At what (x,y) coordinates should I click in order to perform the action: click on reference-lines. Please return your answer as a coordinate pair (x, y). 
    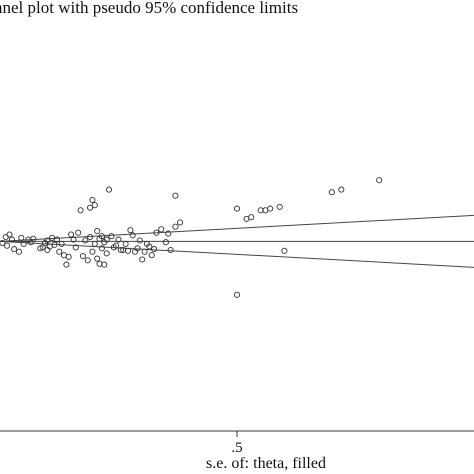
    Looking at the image, I should click on (237, 241).